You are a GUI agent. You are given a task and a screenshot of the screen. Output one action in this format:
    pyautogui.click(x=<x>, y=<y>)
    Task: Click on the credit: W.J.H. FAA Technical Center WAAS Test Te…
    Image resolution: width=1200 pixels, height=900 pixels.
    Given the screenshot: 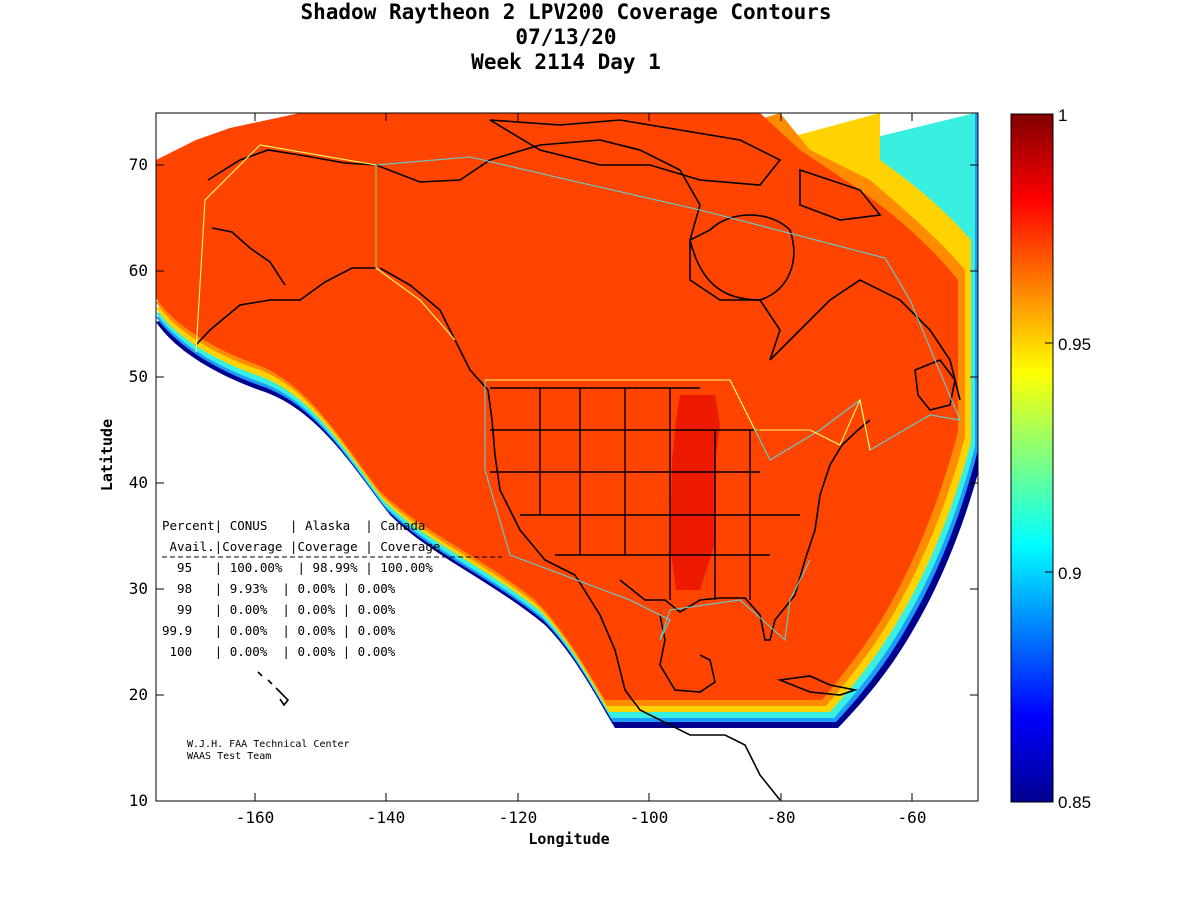 What is the action you would take?
    pyautogui.click(x=268, y=750)
    